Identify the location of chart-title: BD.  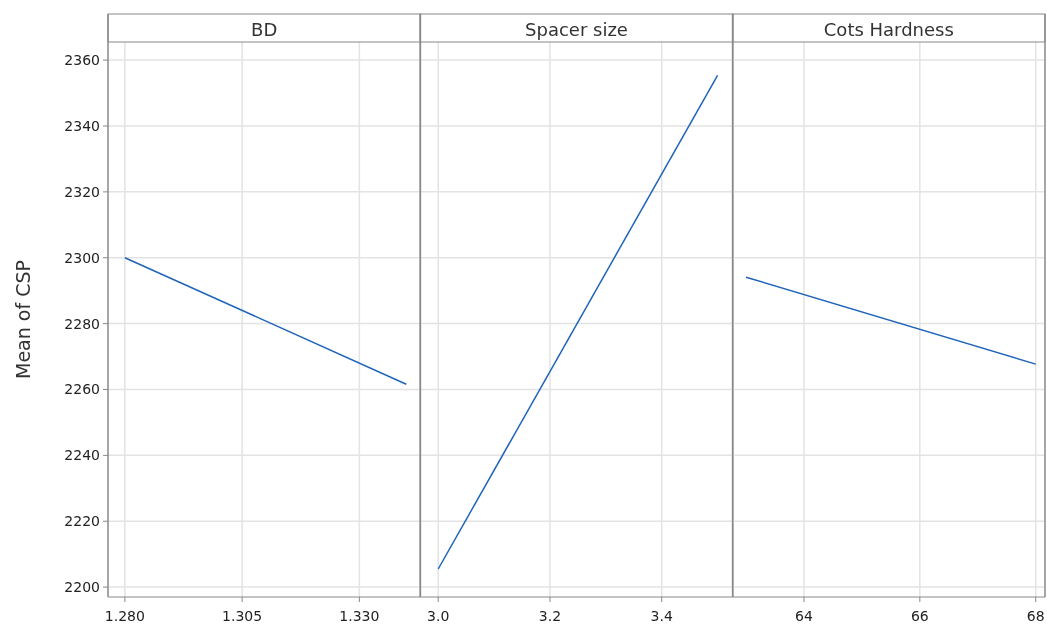
(264, 29).